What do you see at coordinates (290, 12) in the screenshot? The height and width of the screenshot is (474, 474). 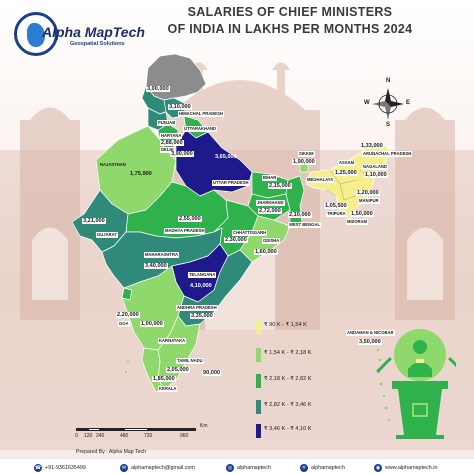 I see `map-title-line1: SALARIES OF CHIEF MINISTERS` at bounding box center [290, 12].